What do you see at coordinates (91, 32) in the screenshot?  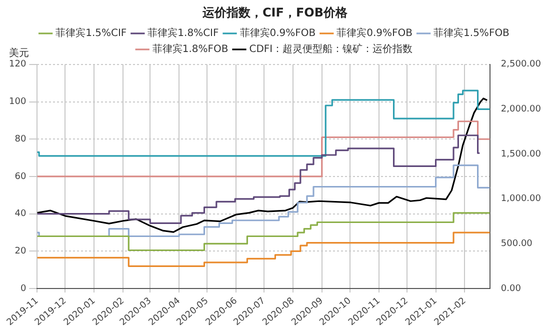 I see `legend-label: 菲律宾1.5%CIF` at bounding box center [91, 32].